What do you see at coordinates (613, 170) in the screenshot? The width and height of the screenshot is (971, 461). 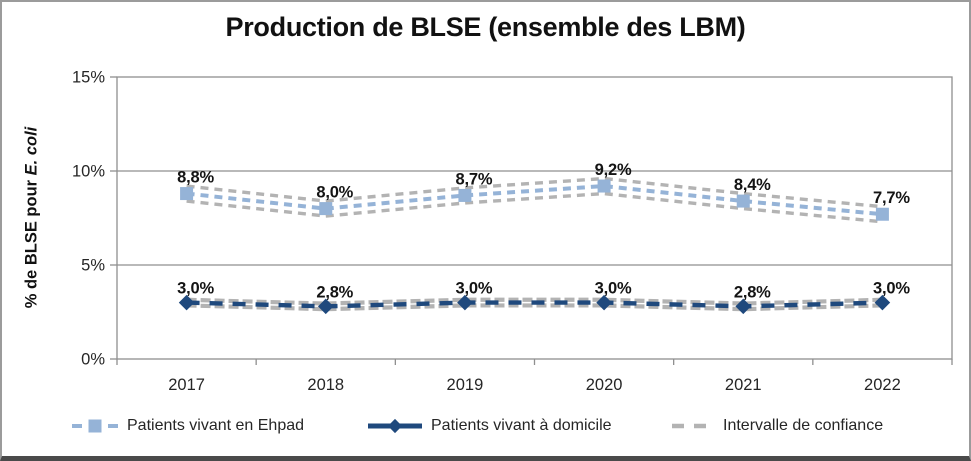 I see `svg-text: 9,2%` at bounding box center [613, 170].